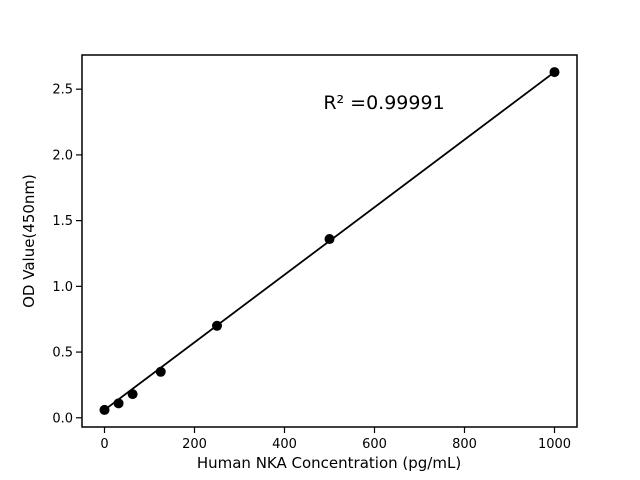  I want to click on y-tick-label: 0.0, so click(62, 418).